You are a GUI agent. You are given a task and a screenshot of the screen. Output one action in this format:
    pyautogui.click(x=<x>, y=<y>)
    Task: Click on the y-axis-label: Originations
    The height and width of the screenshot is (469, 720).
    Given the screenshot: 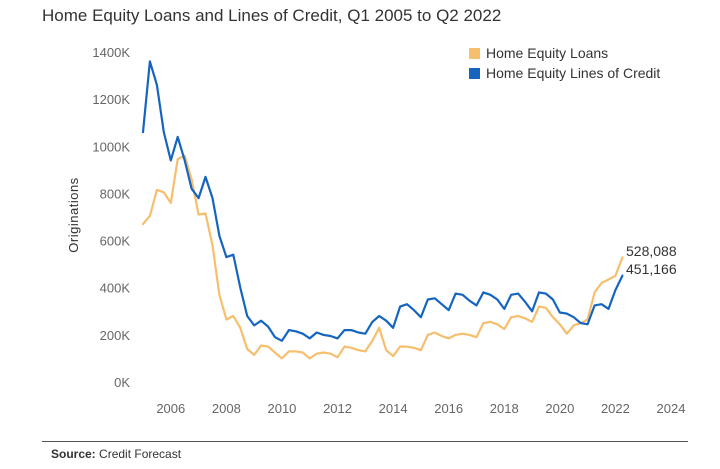 What is the action you would take?
    pyautogui.click(x=73, y=214)
    